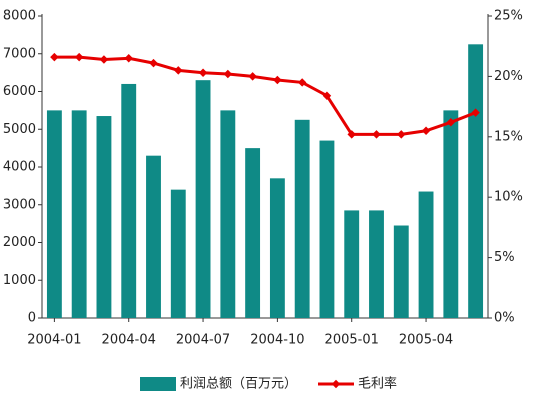 This screenshot has width=536, height=401. Describe the element at coordinates (508, 136) in the screenshot. I see `y2-tick-label: 15%` at that location.